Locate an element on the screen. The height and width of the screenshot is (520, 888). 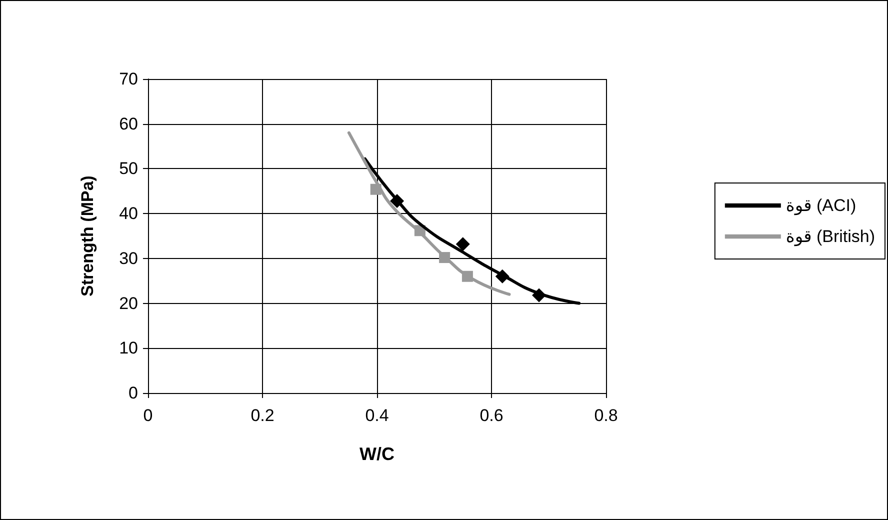
y-tick-label: 70 is located at coordinates (128, 79).